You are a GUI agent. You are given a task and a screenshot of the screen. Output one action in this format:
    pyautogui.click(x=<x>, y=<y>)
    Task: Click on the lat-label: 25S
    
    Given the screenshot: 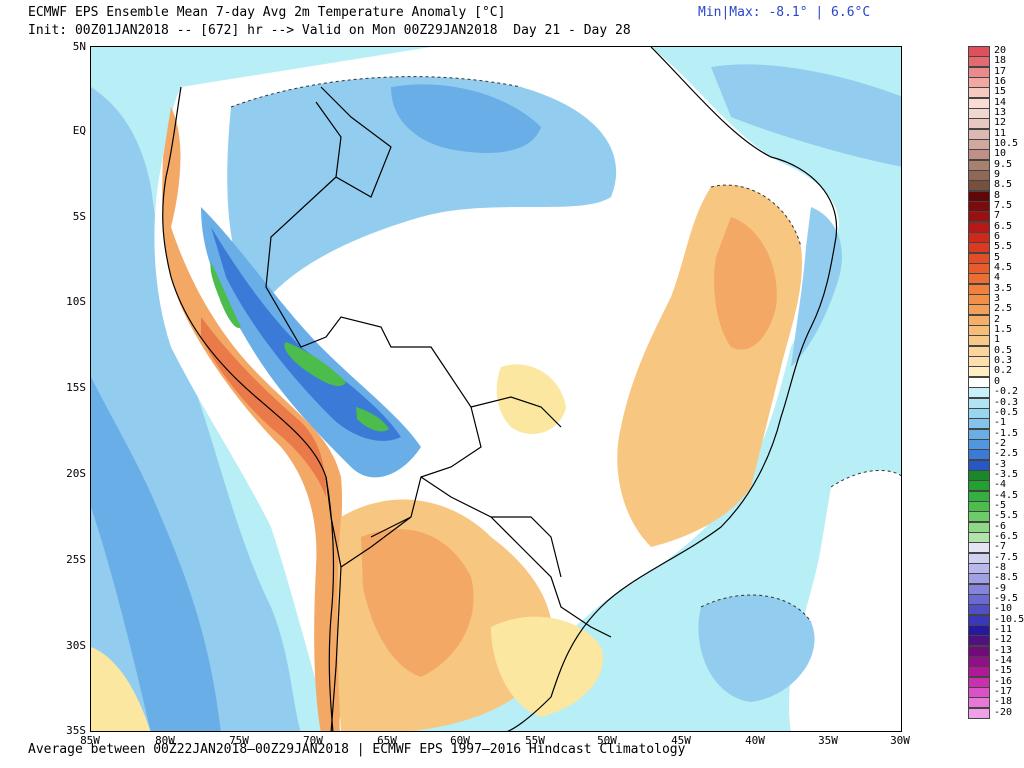 What is the action you would take?
    pyautogui.click(x=76, y=559)
    